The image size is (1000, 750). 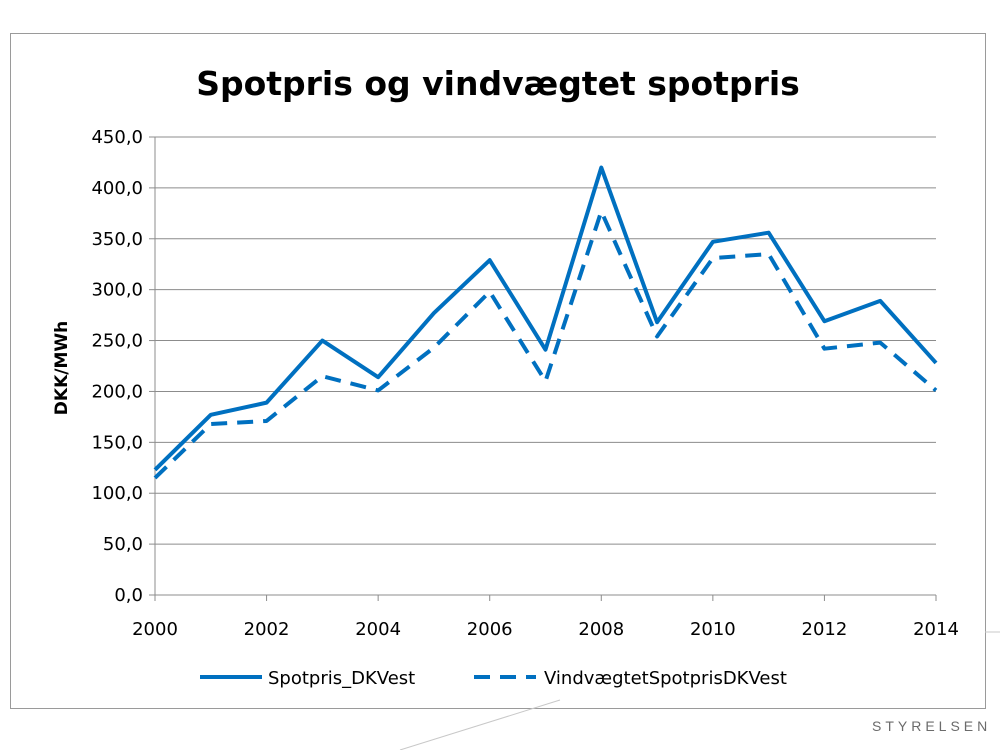 What do you see at coordinates (825, 629) in the screenshot?
I see `x-tick-label: 2012` at bounding box center [825, 629].